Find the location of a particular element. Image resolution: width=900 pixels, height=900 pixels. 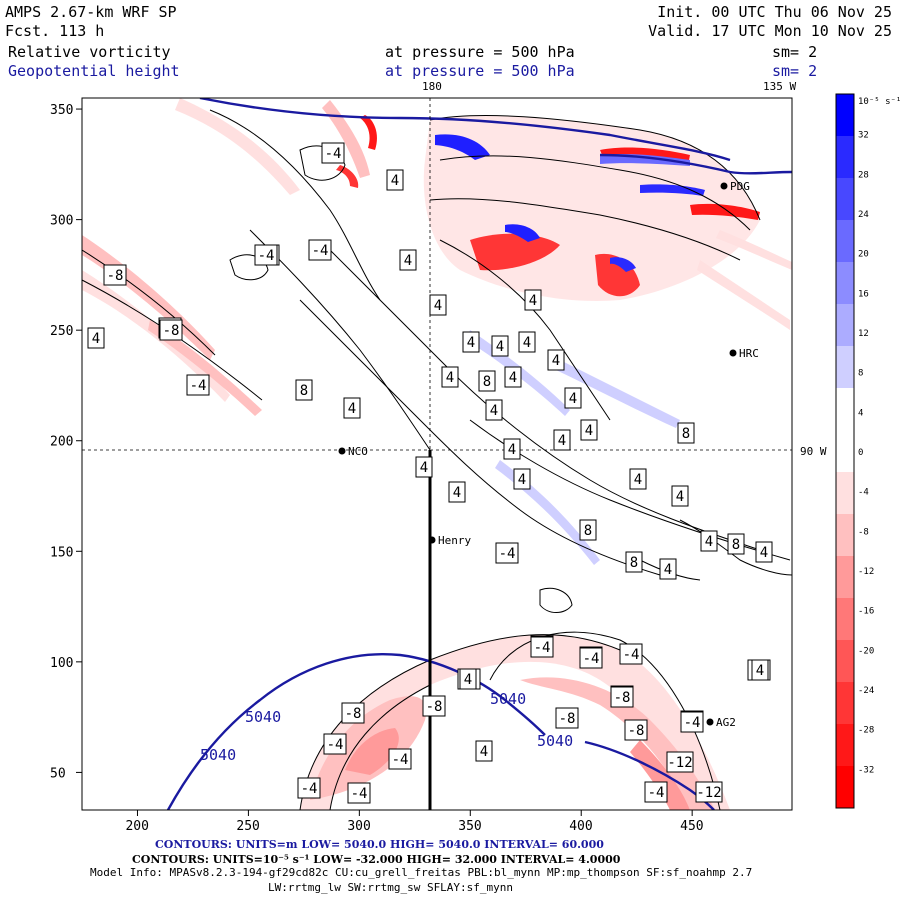

field1-name: Relative vorticity is located at coordinates (89, 52).